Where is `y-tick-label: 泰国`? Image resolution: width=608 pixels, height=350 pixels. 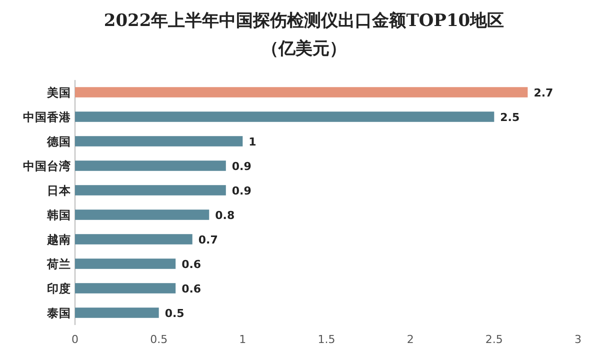 y-tick-label: 泰国 is located at coordinates (58, 313).